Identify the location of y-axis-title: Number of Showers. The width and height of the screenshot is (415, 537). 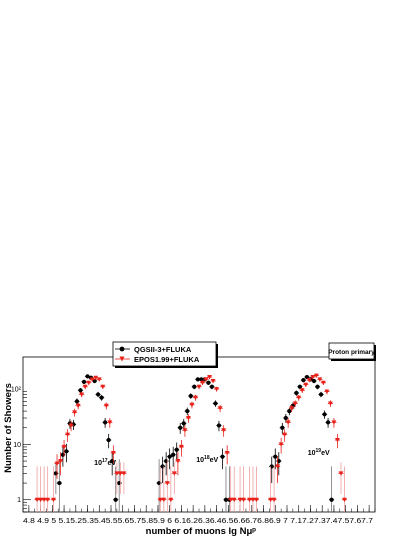
(8, 428).